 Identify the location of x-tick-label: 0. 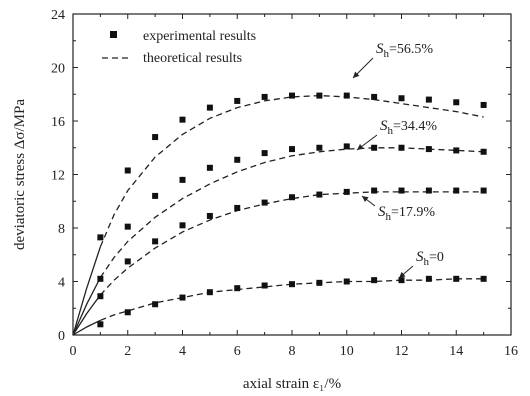
(73, 351).